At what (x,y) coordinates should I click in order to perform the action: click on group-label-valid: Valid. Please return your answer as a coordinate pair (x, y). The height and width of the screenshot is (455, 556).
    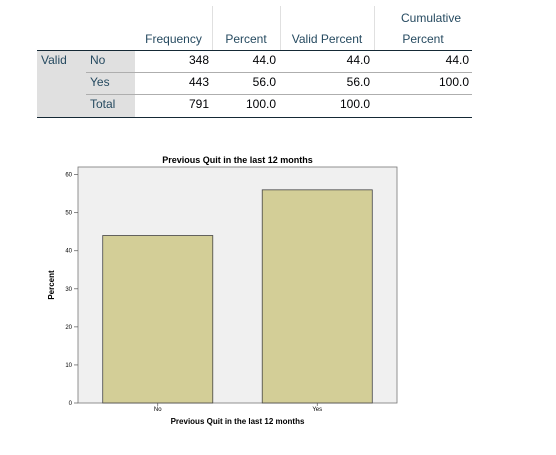
    Looking at the image, I should click on (54, 60).